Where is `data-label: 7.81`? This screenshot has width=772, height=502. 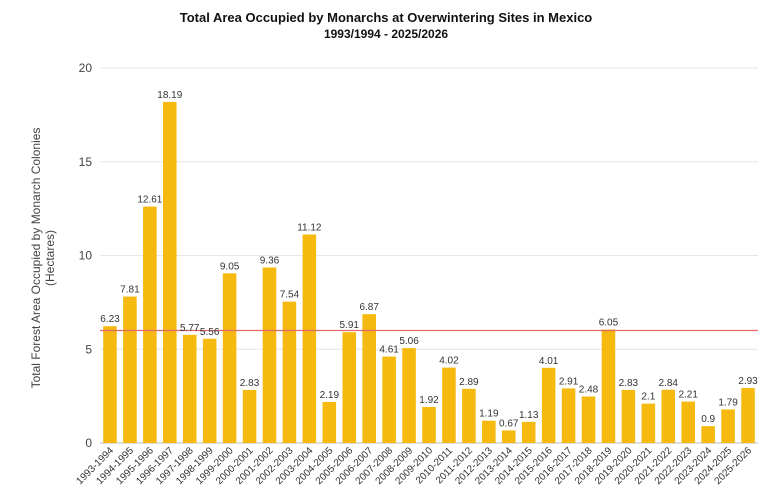
data-label: 7.81 is located at coordinates (130, 290).